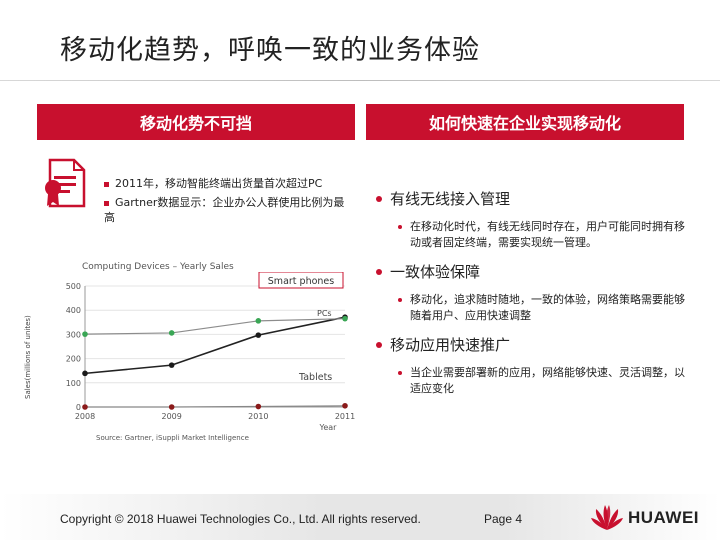 The width and height of the screenshot is (720, 540). Describe the element at coordinates (73, 383) in the screenshot. I see `y-tick-label: 100` at that location.